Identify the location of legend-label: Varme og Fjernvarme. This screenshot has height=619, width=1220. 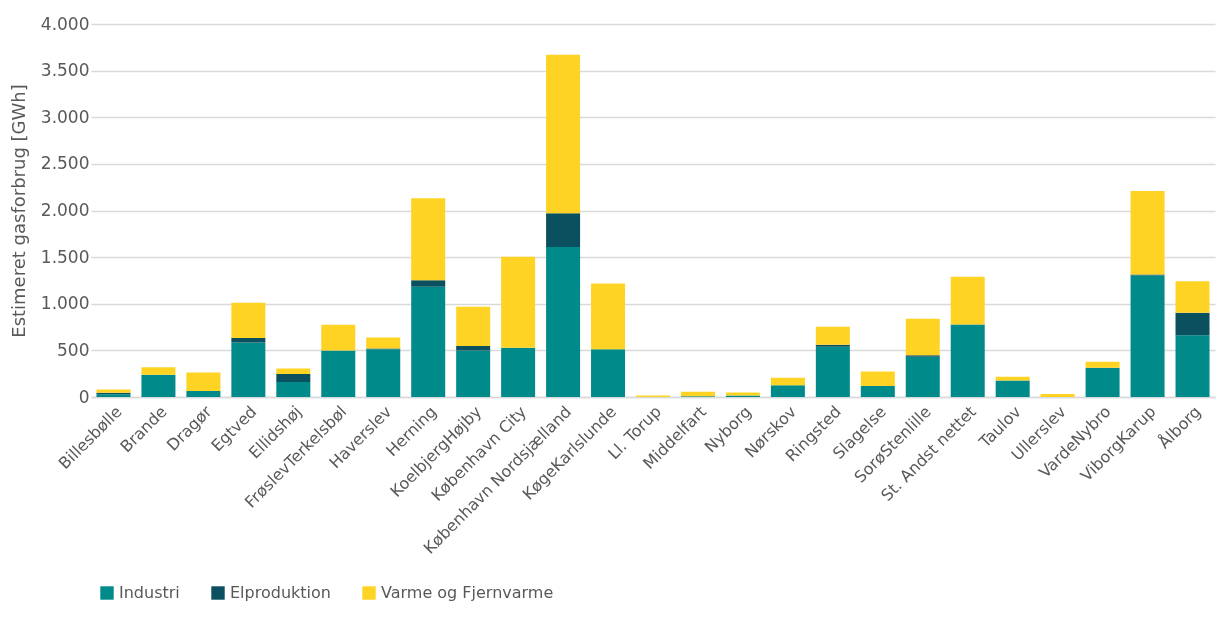
(467, 592).